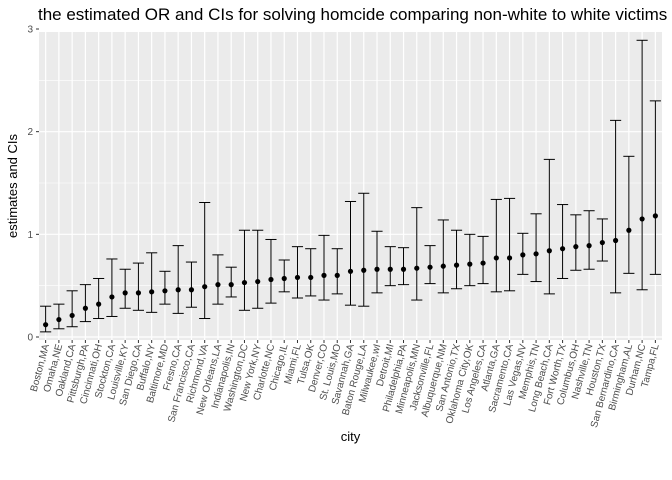  Describe the element at coordinates (12, 185) in the screenshot. I see `y-axis-title: estimates and CIs` at that location.